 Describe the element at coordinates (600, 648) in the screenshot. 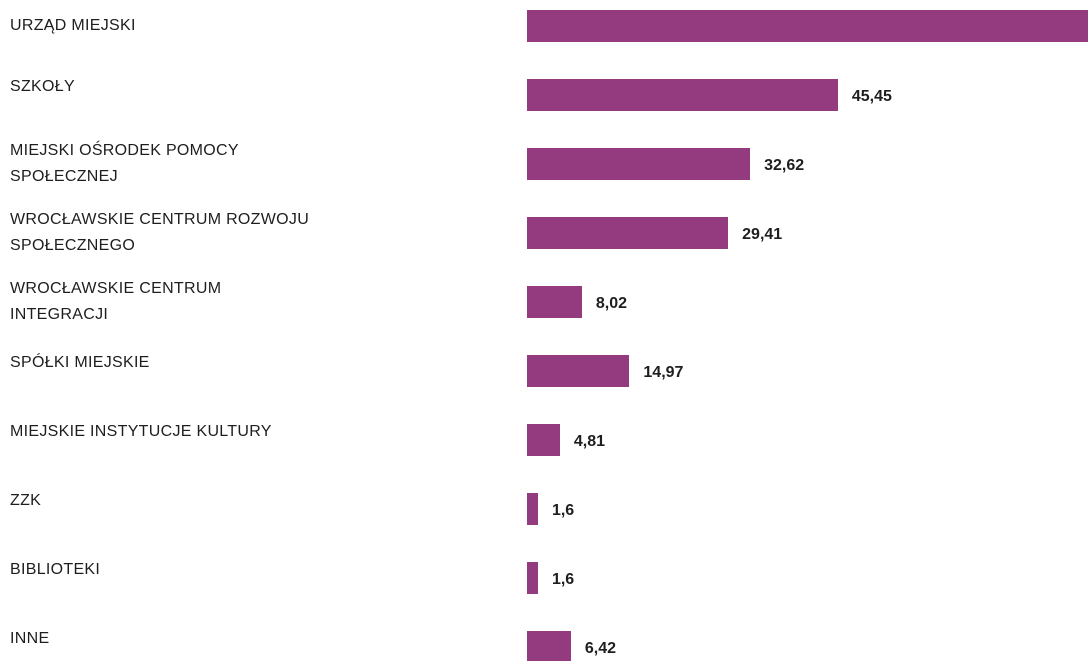

I see `value-label: 6,42` at that location.